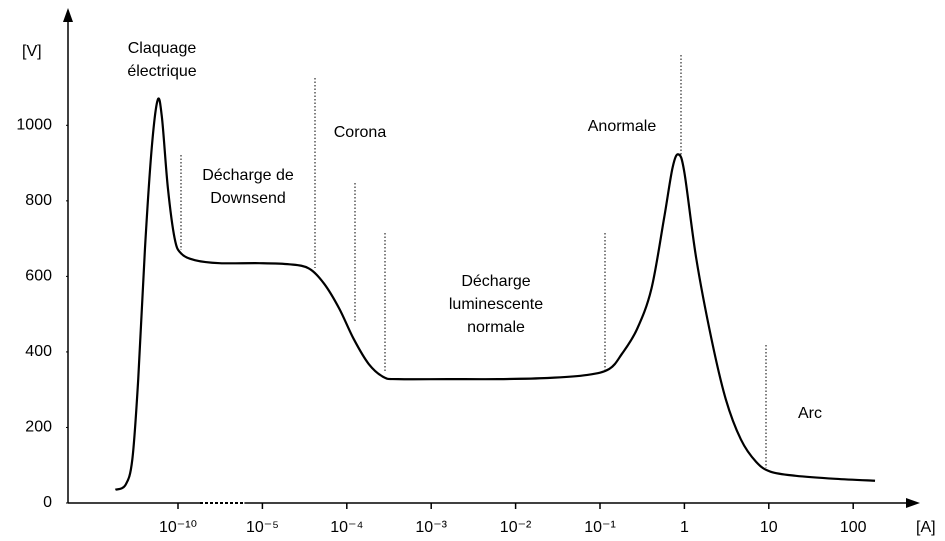  I want to click on y-tick-label: 600, so click(38, 276).